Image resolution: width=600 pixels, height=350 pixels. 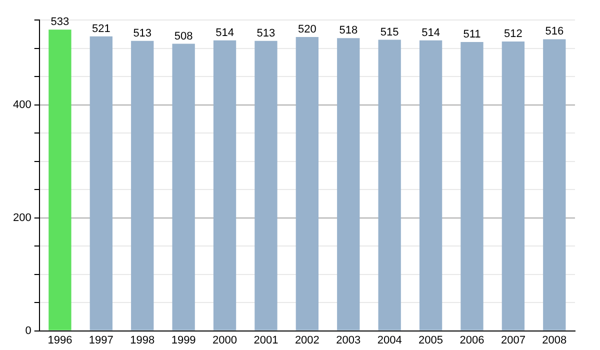 I want to click on data-label: 511, so click(x=472, y=34).